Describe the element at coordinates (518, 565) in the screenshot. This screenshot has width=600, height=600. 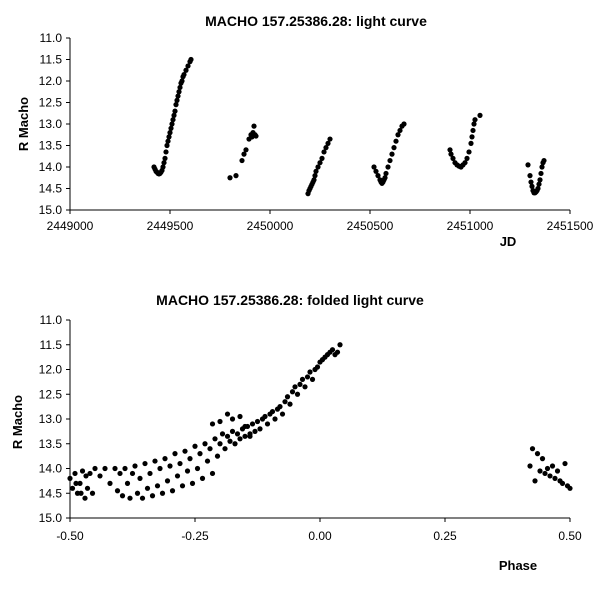
I see `x-axis-label: Phase` at that location.